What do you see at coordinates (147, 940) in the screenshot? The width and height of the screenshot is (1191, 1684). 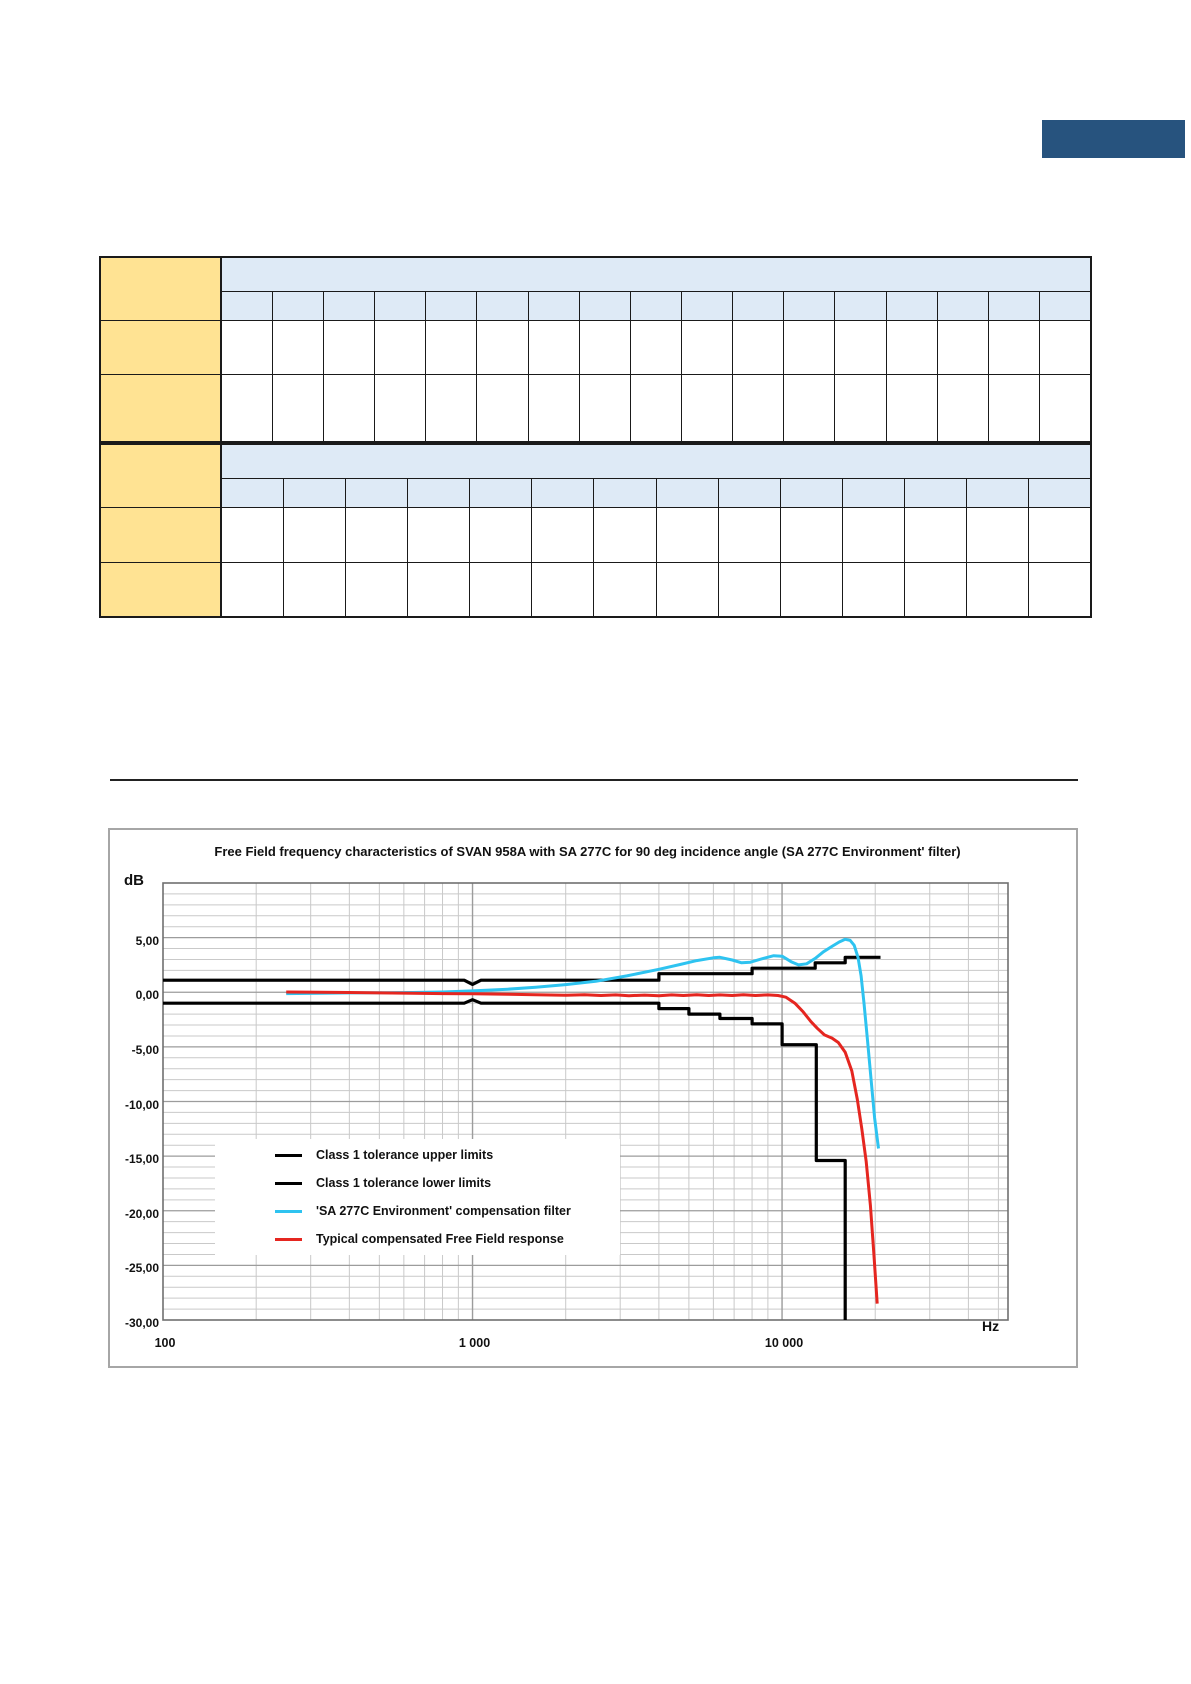 I see `y-tick-label: 5,00` at bounding box center [147, 940].